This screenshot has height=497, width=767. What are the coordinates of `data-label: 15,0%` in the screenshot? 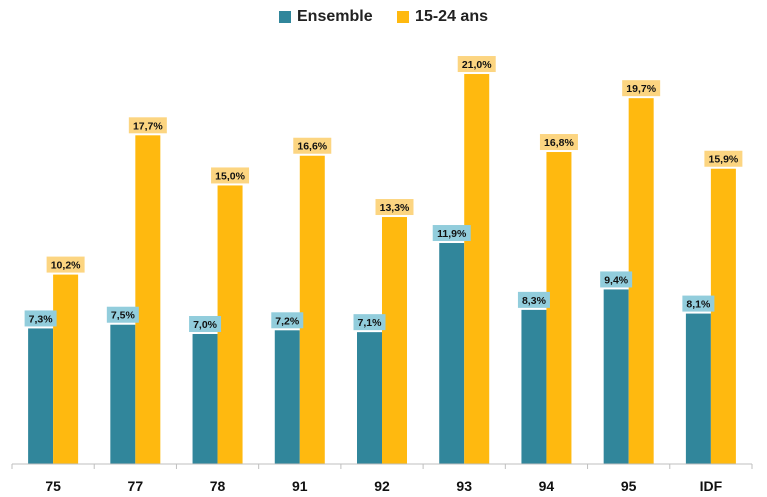 It's located at (230, 176).